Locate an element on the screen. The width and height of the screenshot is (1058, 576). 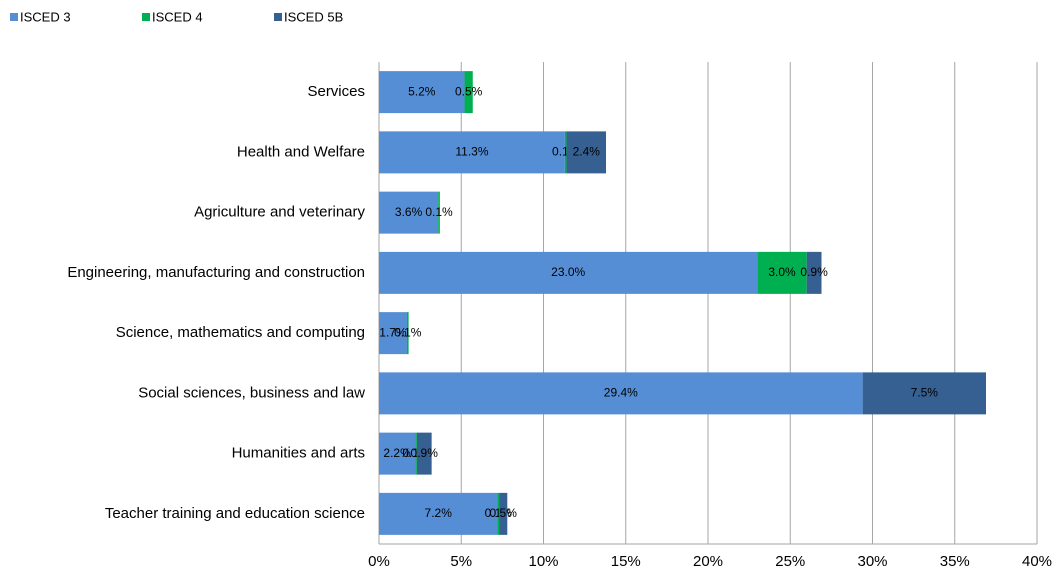
x-tick-label: 15% is located at coordinates (626, 561).